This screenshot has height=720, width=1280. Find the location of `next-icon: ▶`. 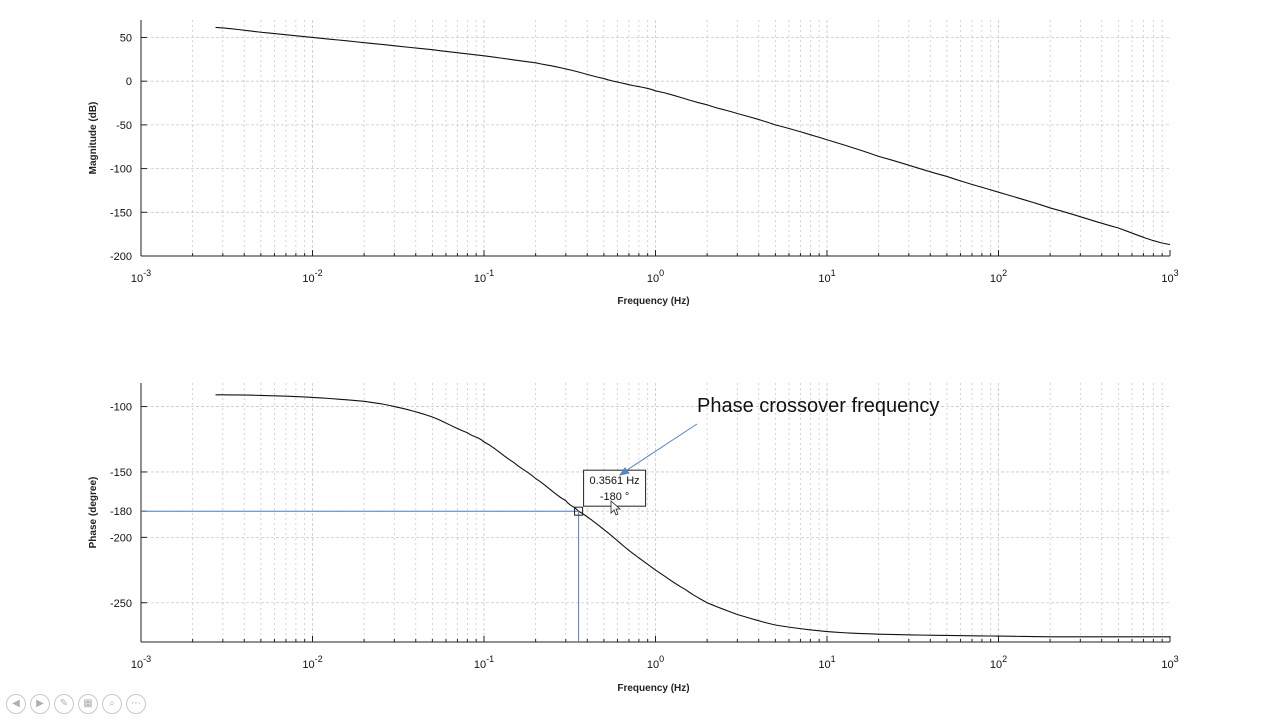

next-icon: ▶ is located at coordinates (40, 704).